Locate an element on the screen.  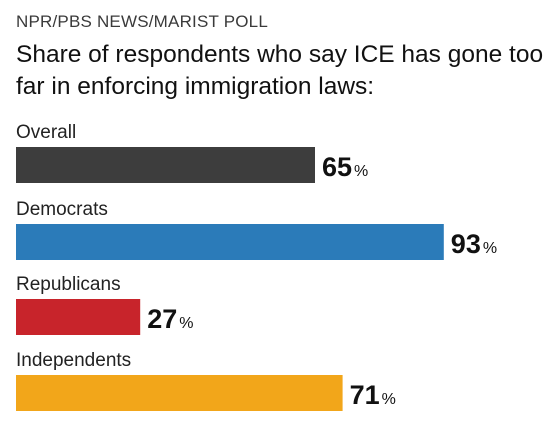
category-label-democrats: Democrats is located at coordinates (62, 209).